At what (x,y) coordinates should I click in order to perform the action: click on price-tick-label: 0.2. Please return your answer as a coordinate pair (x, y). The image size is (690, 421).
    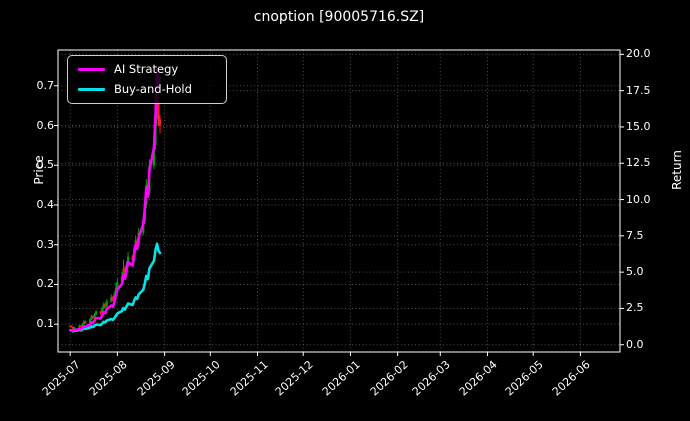
    Looking at the image, I should click on (45, 284).